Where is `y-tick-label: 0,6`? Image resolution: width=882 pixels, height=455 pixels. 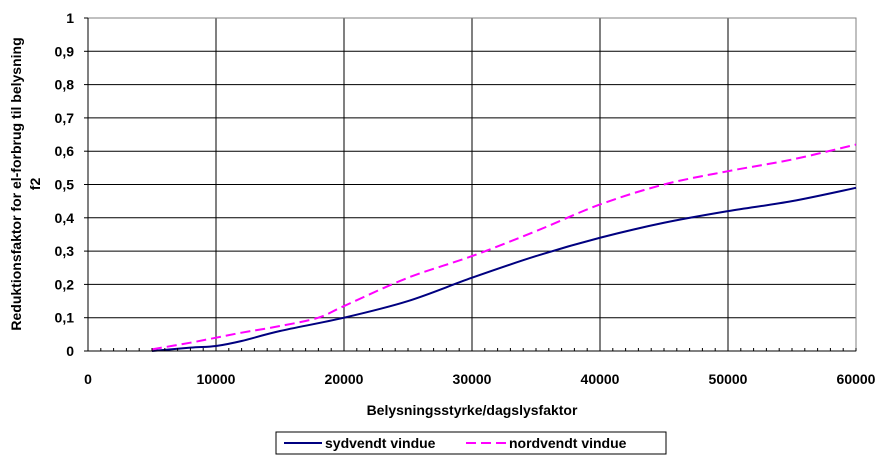
y-tick-label: 0,6 is located at coordinates (65, 151).